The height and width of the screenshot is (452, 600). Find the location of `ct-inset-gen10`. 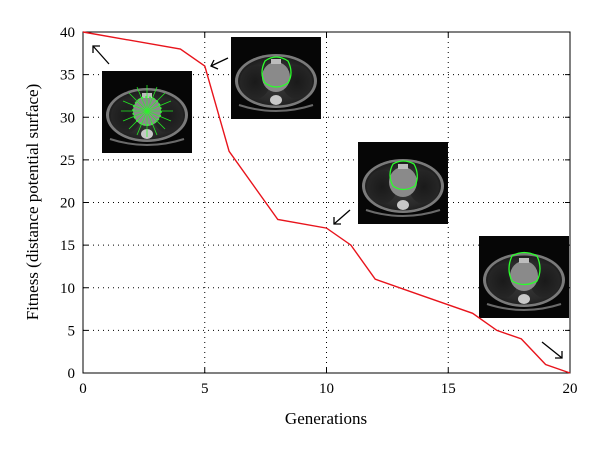

ct-inset-gen10 is located at coordinates (403, 183).